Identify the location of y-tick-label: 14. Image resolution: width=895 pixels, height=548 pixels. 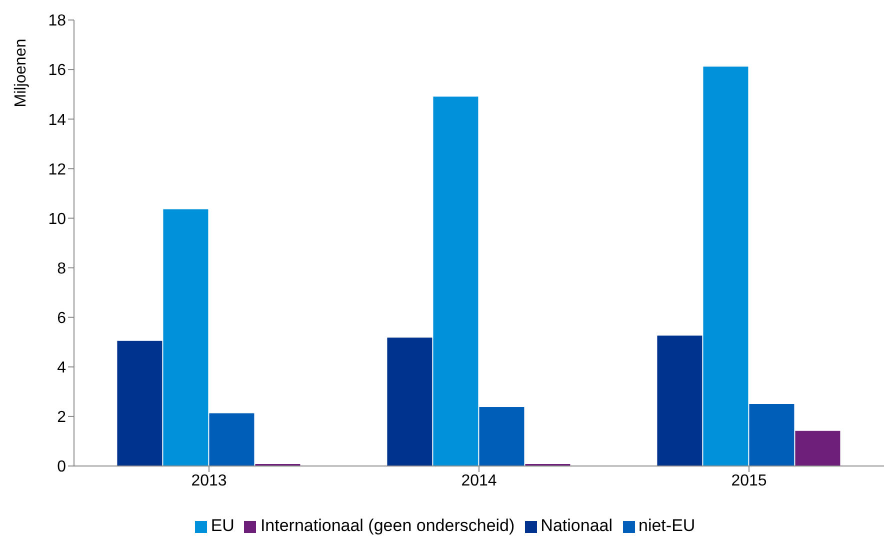
(57, 120).